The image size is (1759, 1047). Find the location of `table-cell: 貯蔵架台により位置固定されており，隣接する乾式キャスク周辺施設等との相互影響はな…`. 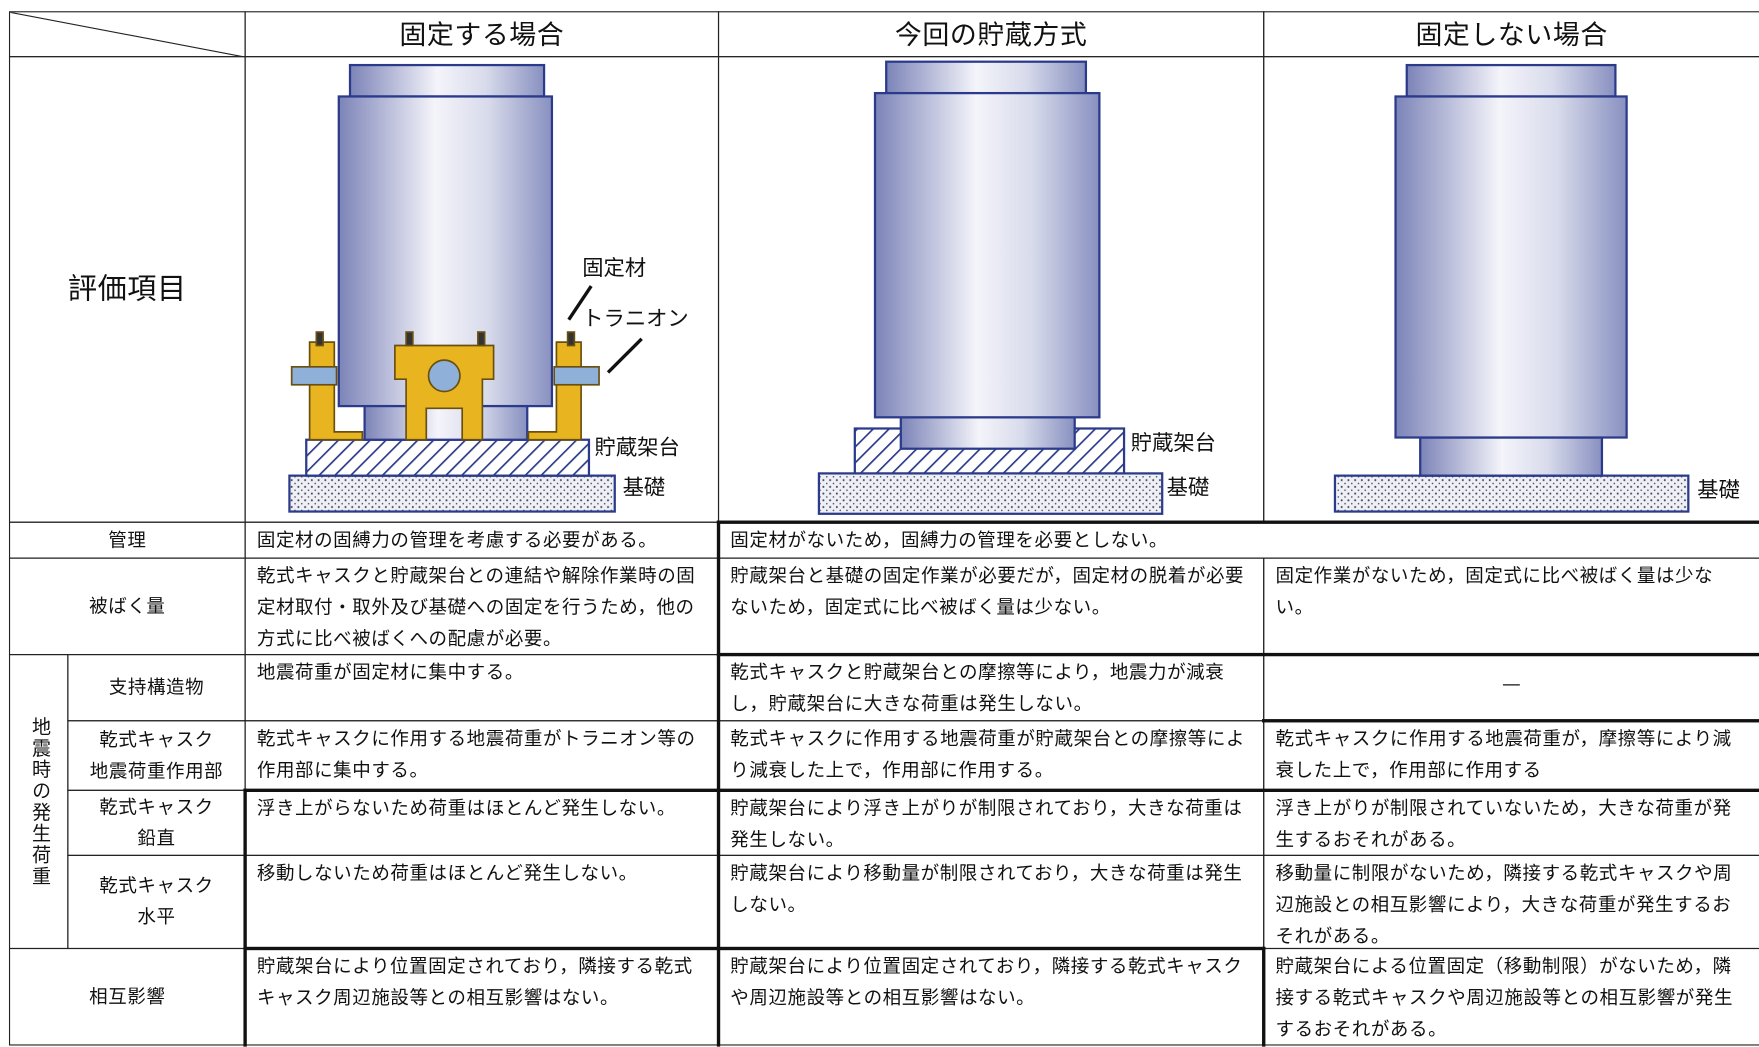

table-cell: 貯蔵架台により位置固定されており，隣接する乾式キャスク周辺施設等との相互影響はな… is located at coordinates (482, 996).